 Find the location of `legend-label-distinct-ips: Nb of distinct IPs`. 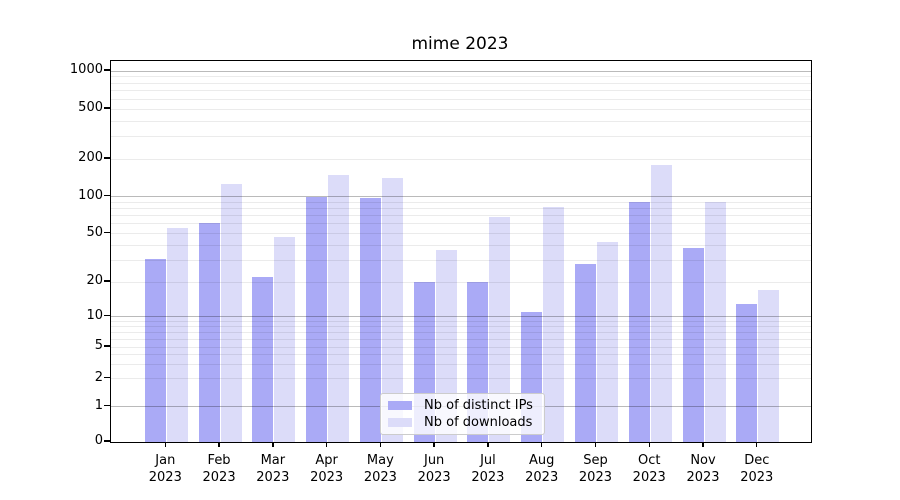

legend-label-distinct-ips: Nb of distinct IPs is located at coordinates (478, 405).